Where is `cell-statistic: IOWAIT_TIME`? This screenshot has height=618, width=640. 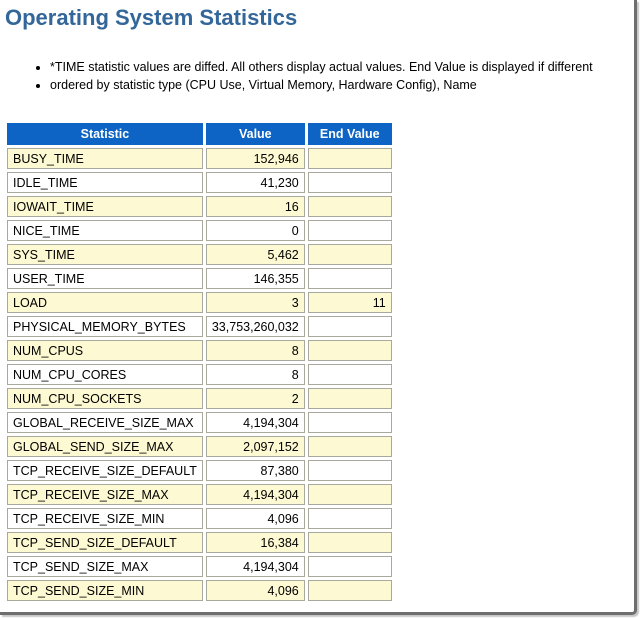
cell-statistic: IOWAIT_TIME is located at coordinates (105, 206).